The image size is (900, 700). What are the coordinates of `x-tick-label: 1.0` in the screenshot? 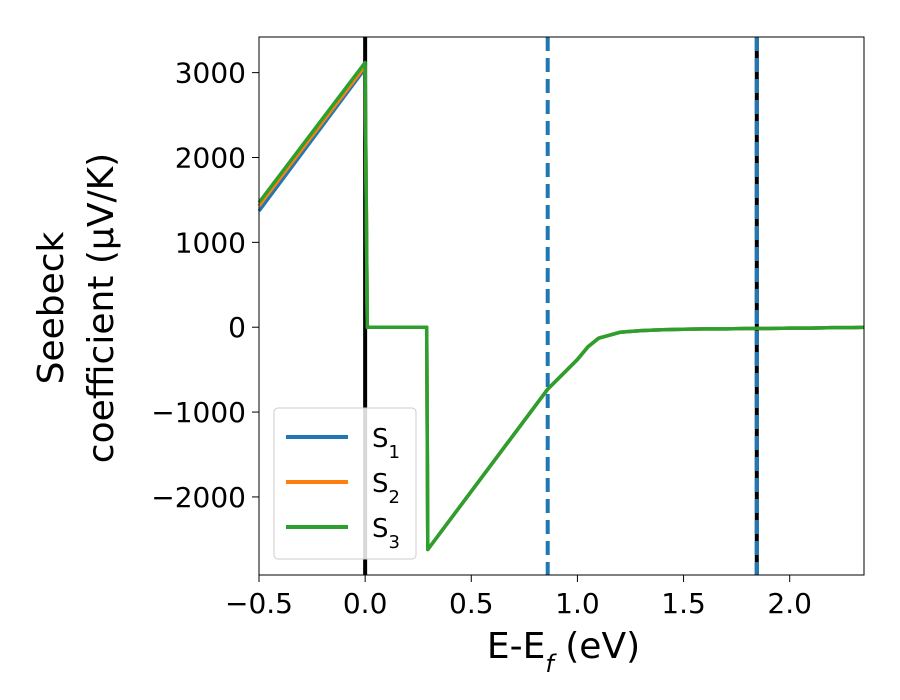 It's located at (577, 603).